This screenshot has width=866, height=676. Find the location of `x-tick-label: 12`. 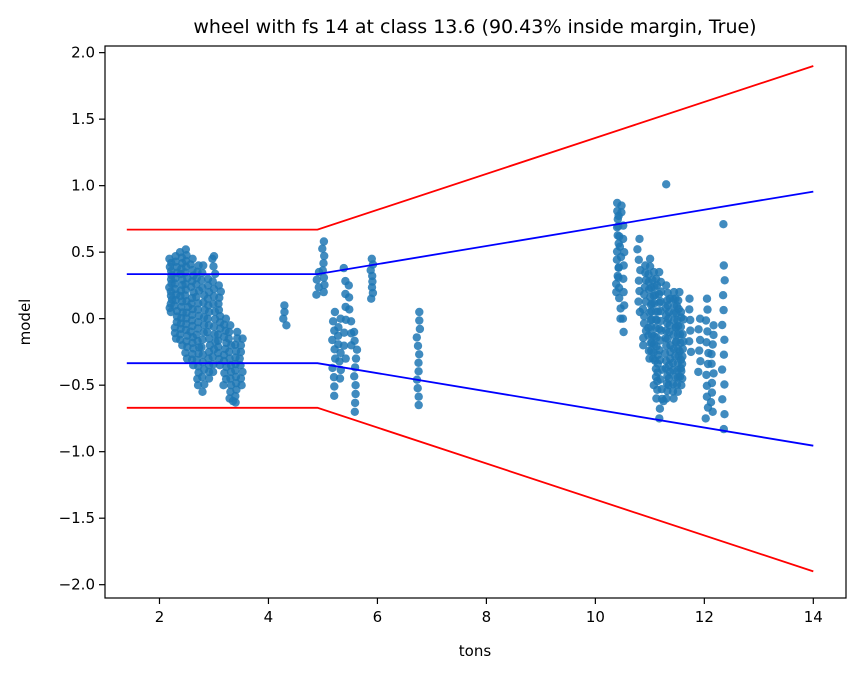

x-tick-label: 12 is located at coordinates (704, 617).